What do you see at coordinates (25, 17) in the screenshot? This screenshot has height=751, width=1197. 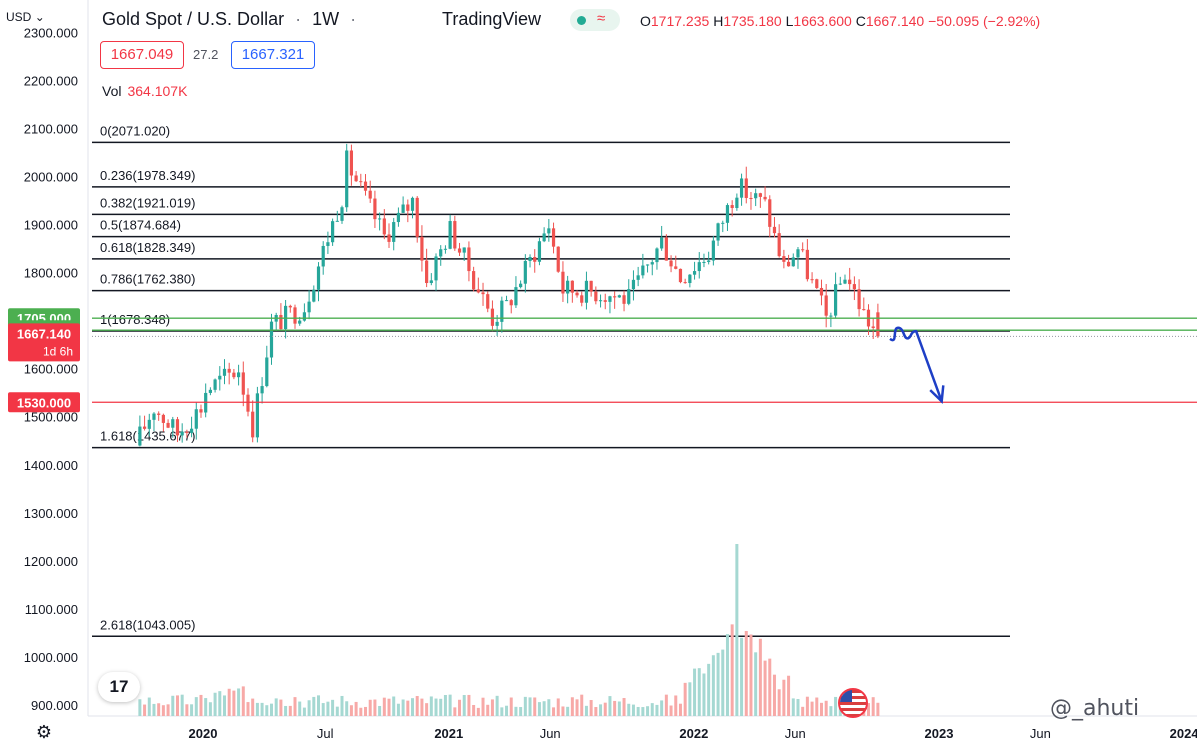 I see `currency-selector: USD ⌄` at bounding box center [25, 17].